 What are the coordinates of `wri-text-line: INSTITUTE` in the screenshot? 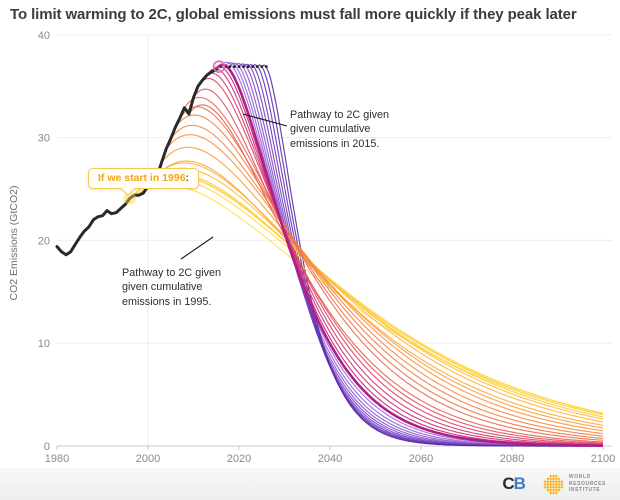 It's located at (584, 490).